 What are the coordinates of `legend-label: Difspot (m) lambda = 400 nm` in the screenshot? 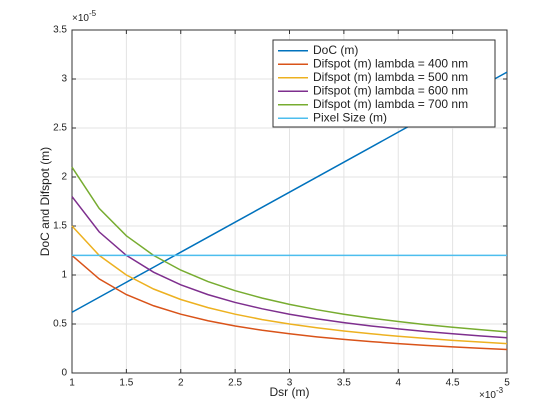 It's located at (390, 63).